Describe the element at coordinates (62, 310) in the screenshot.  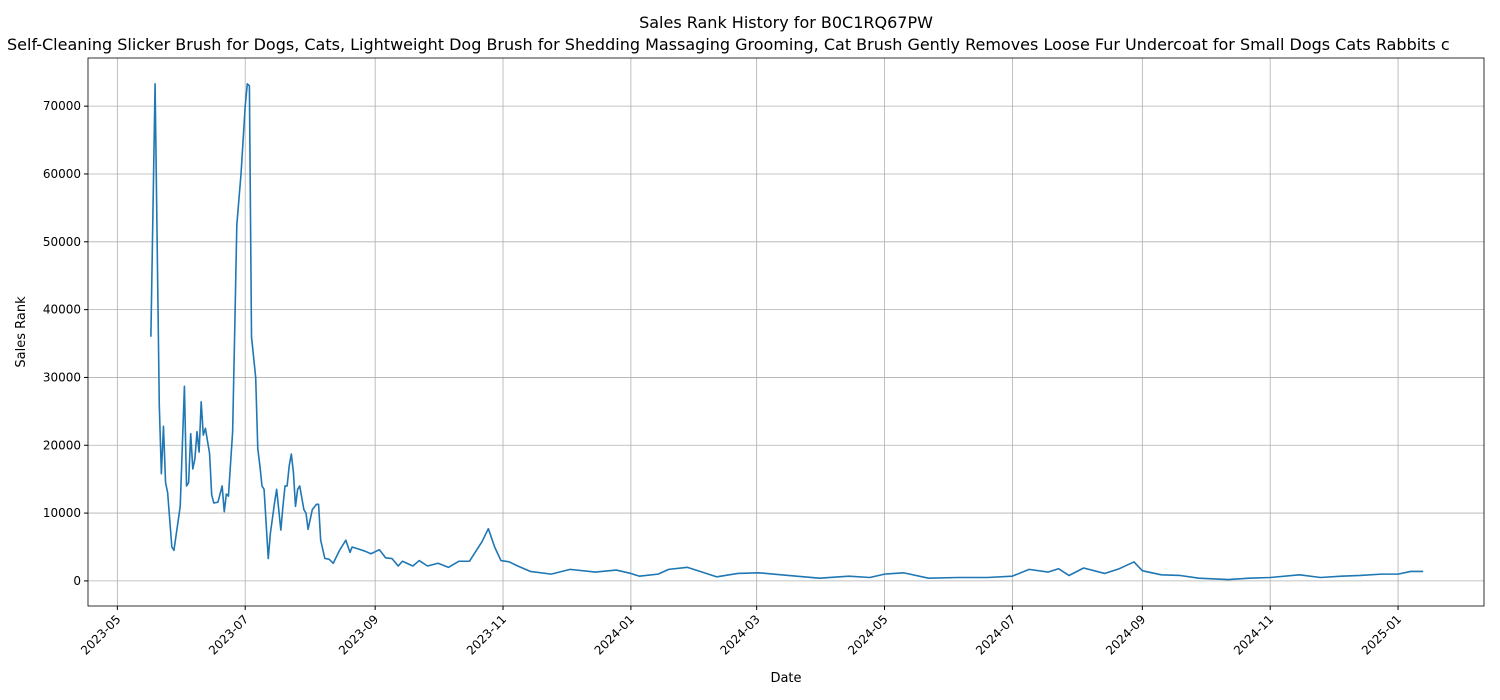
I see `y-tick-label: 40000` at that location.